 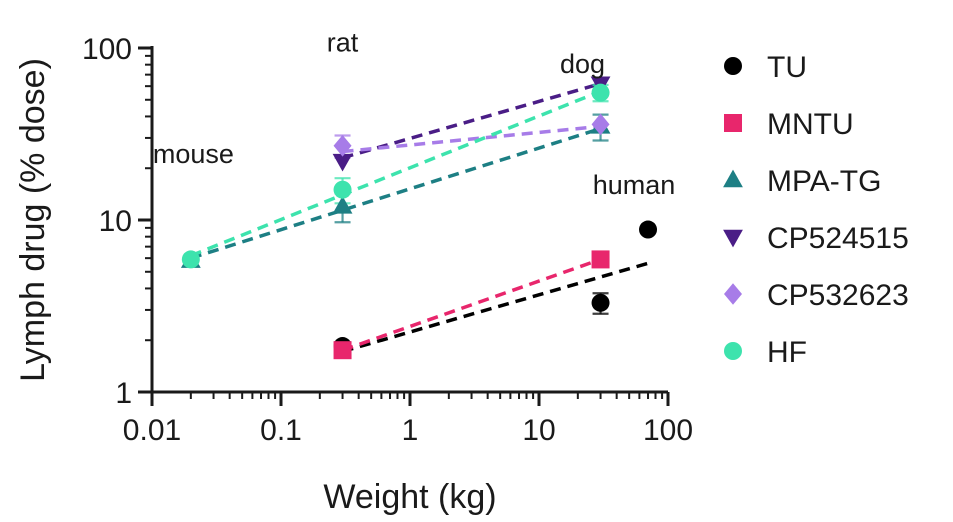 What do you see at coordinates (342, 205) in the screenshot?
I see `point-mpa-tg` at bounding box center [342, 205].